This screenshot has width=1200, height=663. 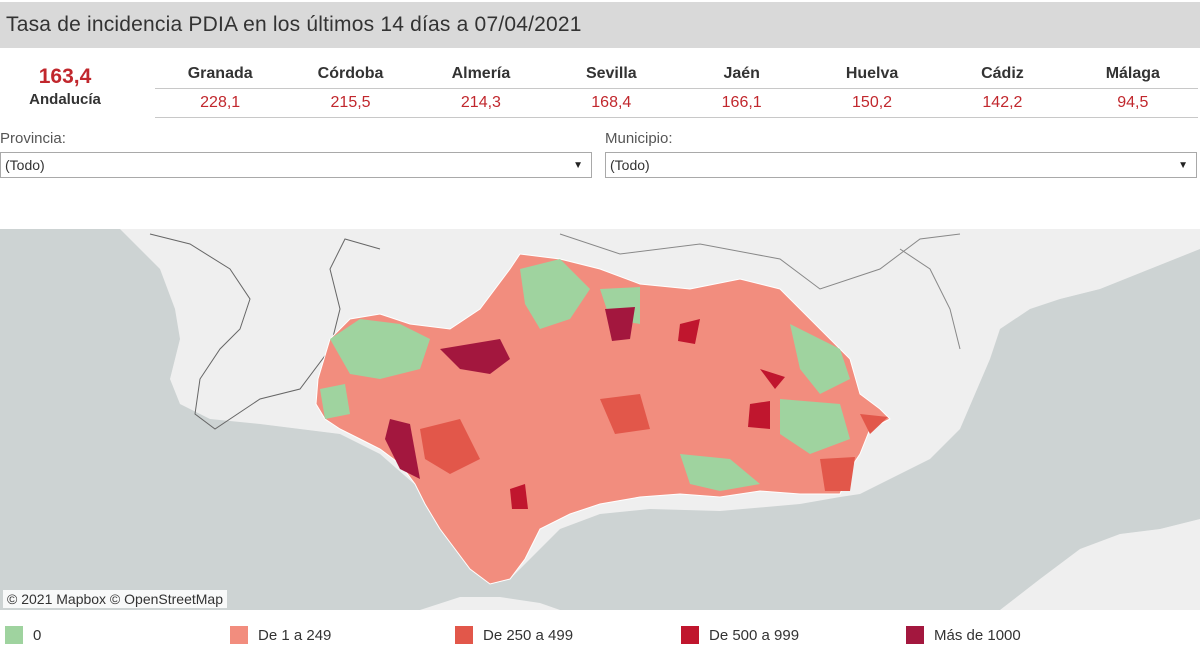 What do you see at coordinates (220, 102) in the screenshot?
I see `province-value: 228,1` at bounding box center [220, 102].